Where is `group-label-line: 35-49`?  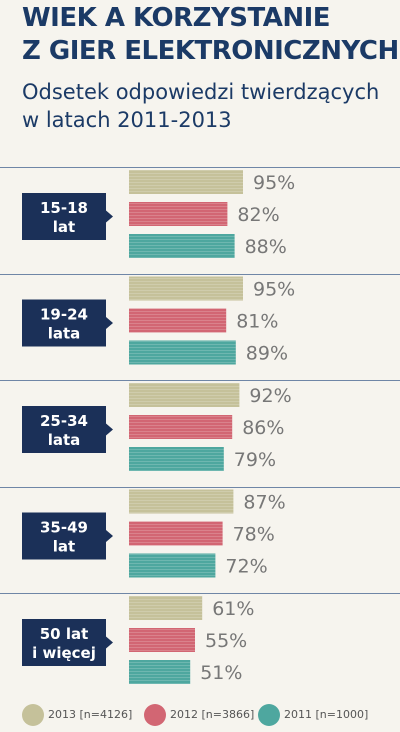
group-label-line: 35-49 is located at coordinates (64, 528).